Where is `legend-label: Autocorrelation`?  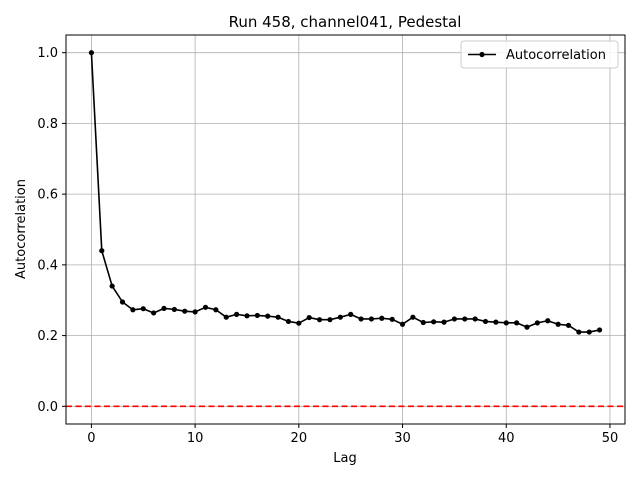 legend-label: Autocorrelation is located at coordinates (556, 55).